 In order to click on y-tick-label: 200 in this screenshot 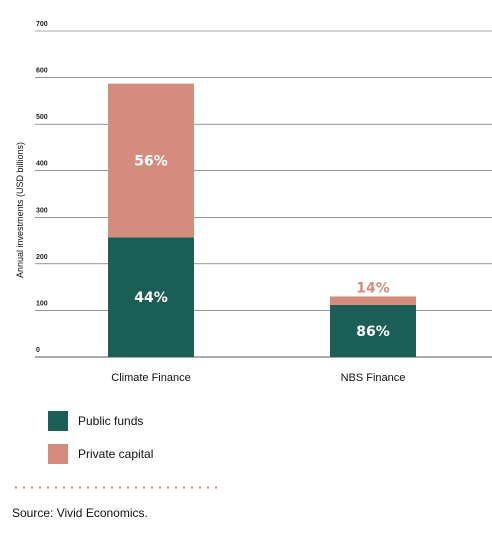, I will do `click(42, 257)`.